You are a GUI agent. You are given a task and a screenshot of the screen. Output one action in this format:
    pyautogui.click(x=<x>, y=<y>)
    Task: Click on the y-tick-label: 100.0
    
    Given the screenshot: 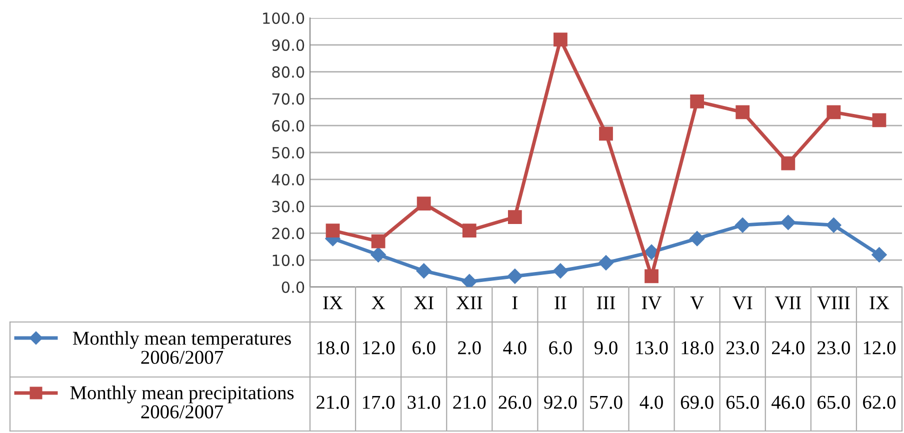 What is the action you would take?
    pyautogui.click(x=283, y=18)
    